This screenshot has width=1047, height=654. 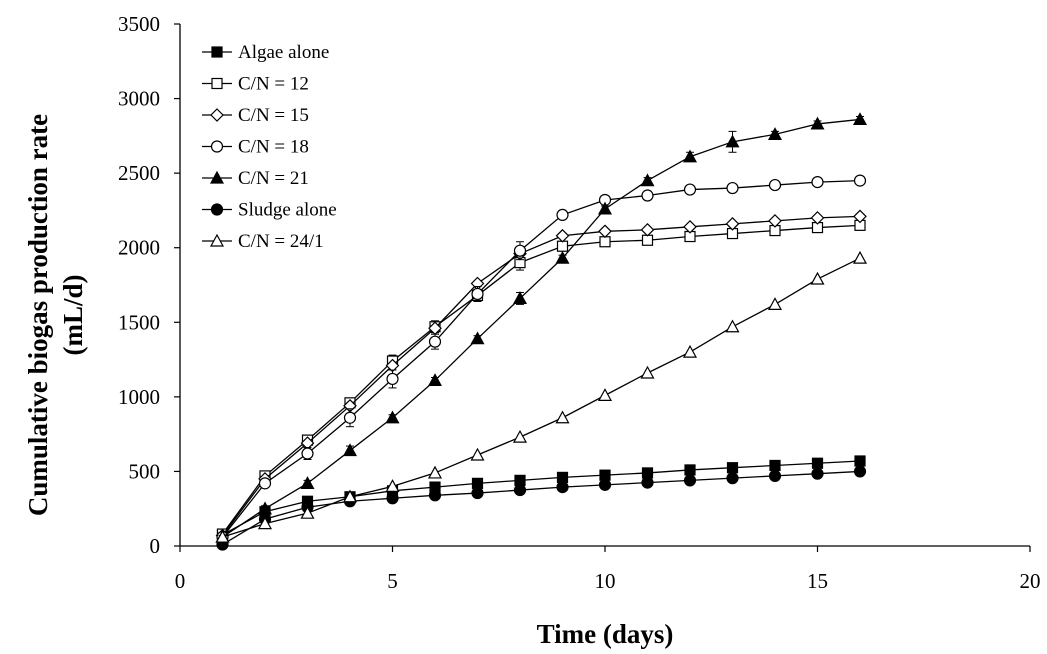 I want to click on legend-item: C/N = 15, so click(x=255, y=115).